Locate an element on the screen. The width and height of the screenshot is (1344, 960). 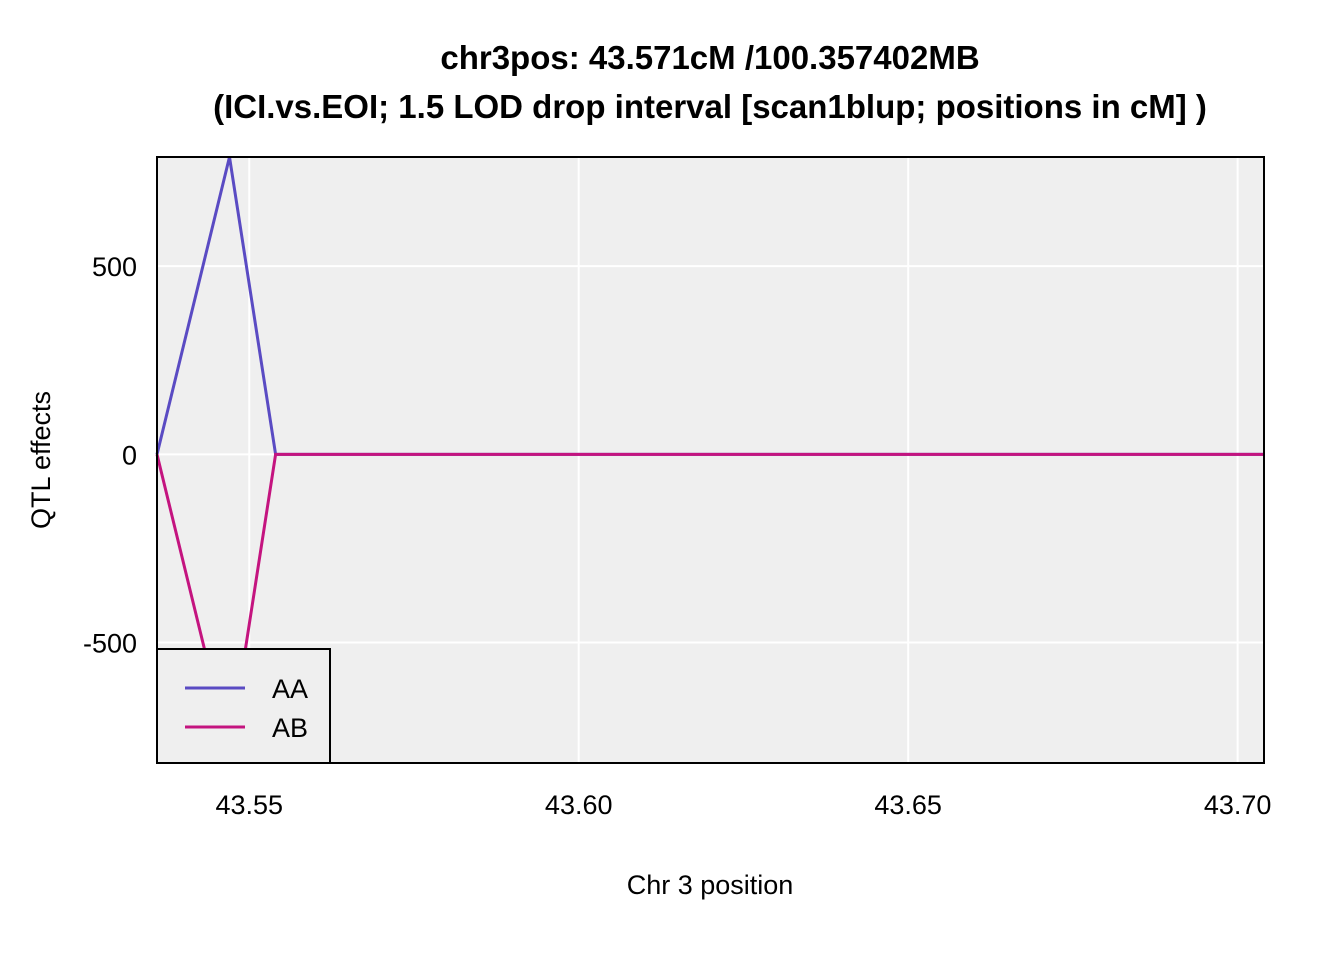
y-tick-label: 0 is located at coordinates (129, 455).